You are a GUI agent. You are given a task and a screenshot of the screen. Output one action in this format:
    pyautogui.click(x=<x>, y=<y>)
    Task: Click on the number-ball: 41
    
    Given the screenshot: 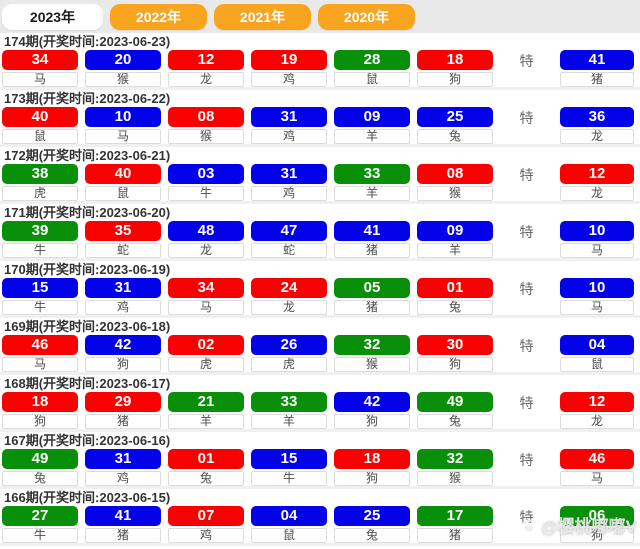 What is the action you would take?
    pyautogui.click(x=123, y=516)
    